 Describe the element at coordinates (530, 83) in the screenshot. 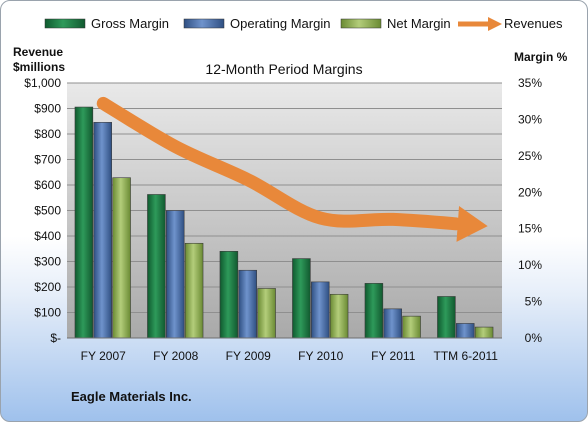

I see `right-tick-label: 35%` at that location.